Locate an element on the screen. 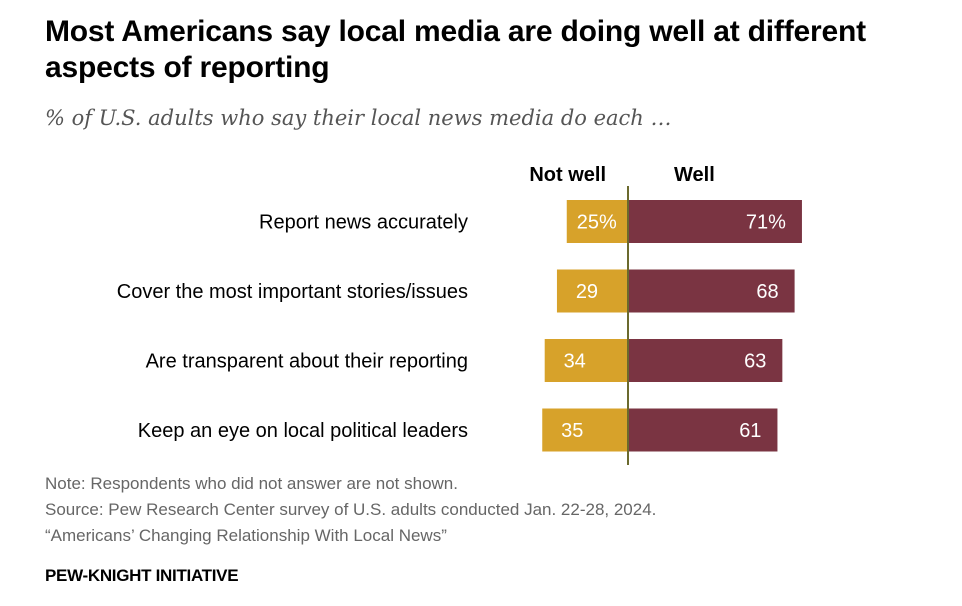 This screenshot has height=606, width=962. category-label: Keep an eye on local political leaders is located at coordinates (303, 431).